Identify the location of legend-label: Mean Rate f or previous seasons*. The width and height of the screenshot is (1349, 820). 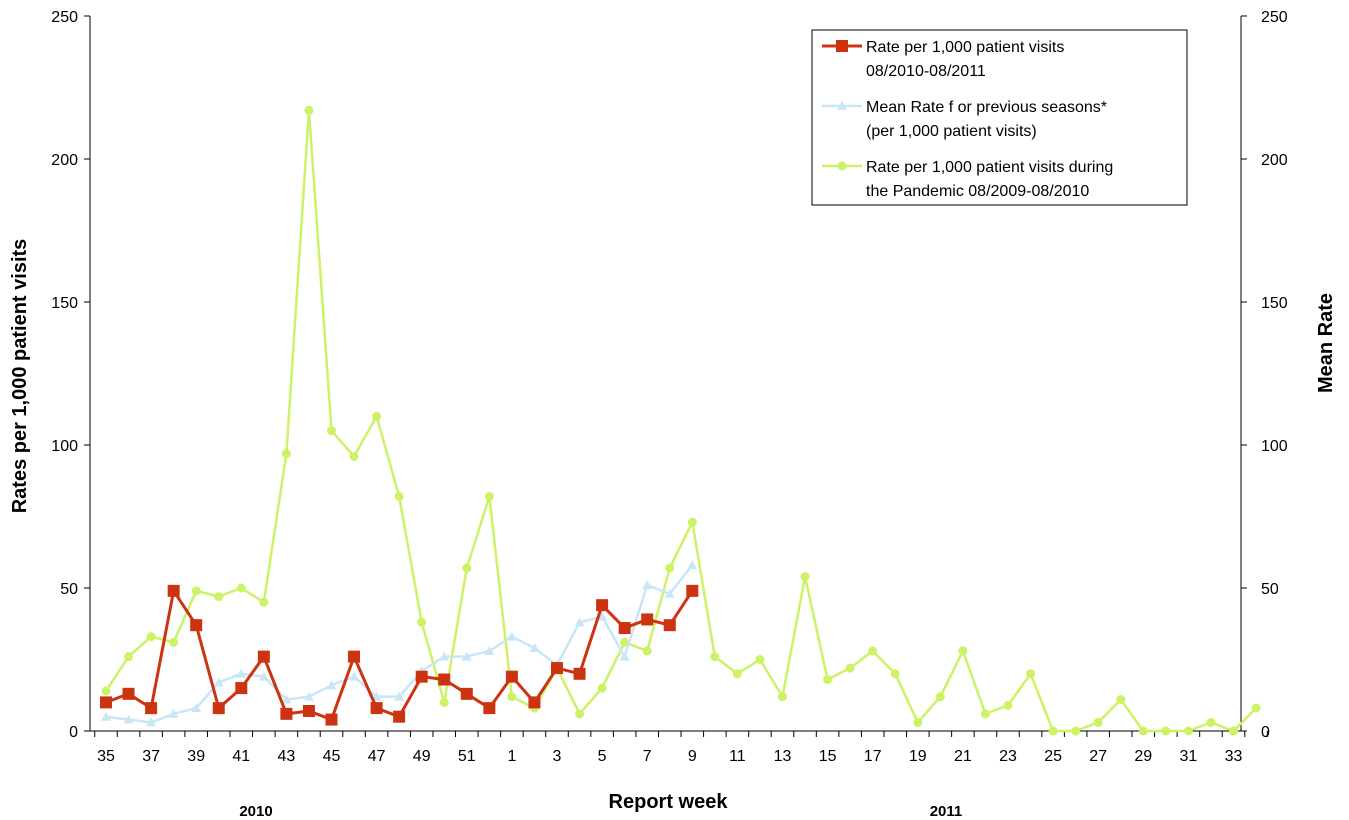
(986, 107).